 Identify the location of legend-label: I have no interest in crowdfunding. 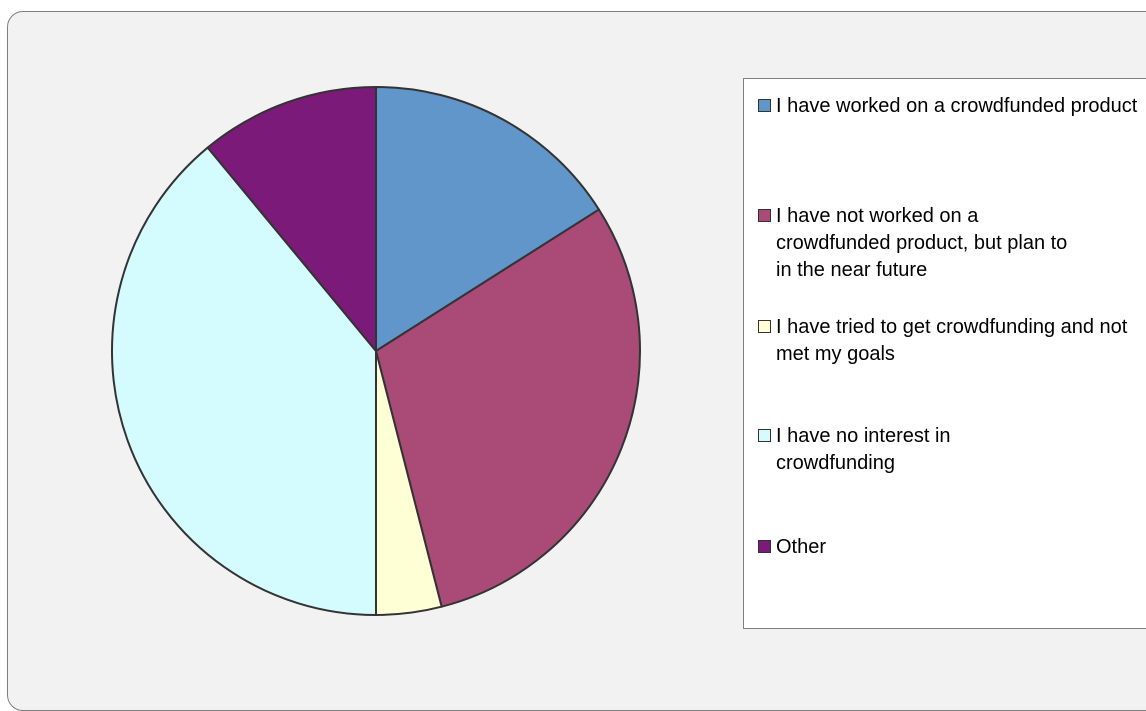
(863, 449).